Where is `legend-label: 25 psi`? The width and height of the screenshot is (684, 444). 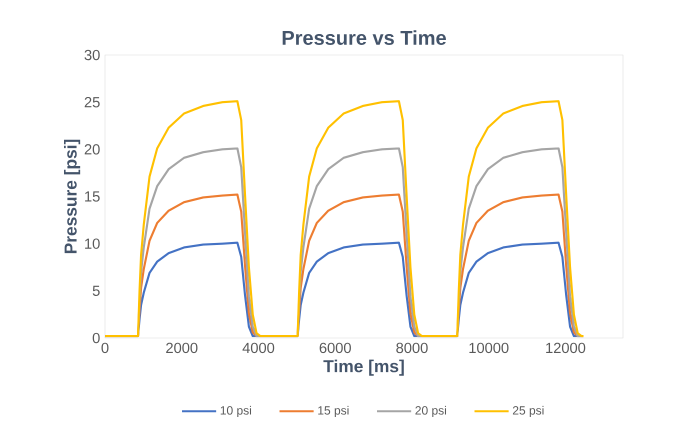
legend-label: 25 psi is located at coordinates (528, 412).